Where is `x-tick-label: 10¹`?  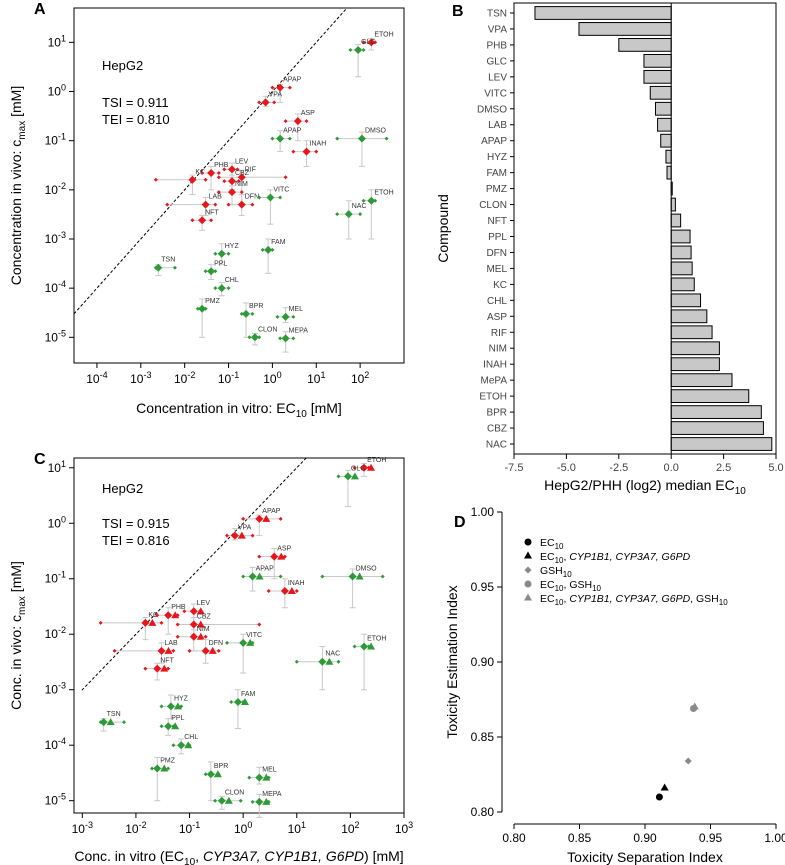
x-tick-label: 10¹ is located at coordinates (316, 378).